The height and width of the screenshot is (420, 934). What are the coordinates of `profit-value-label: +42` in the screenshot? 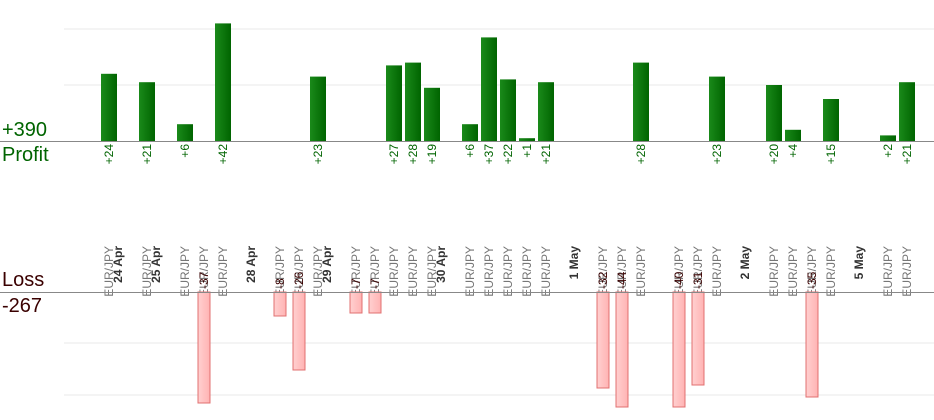 It's located at (223, 154).